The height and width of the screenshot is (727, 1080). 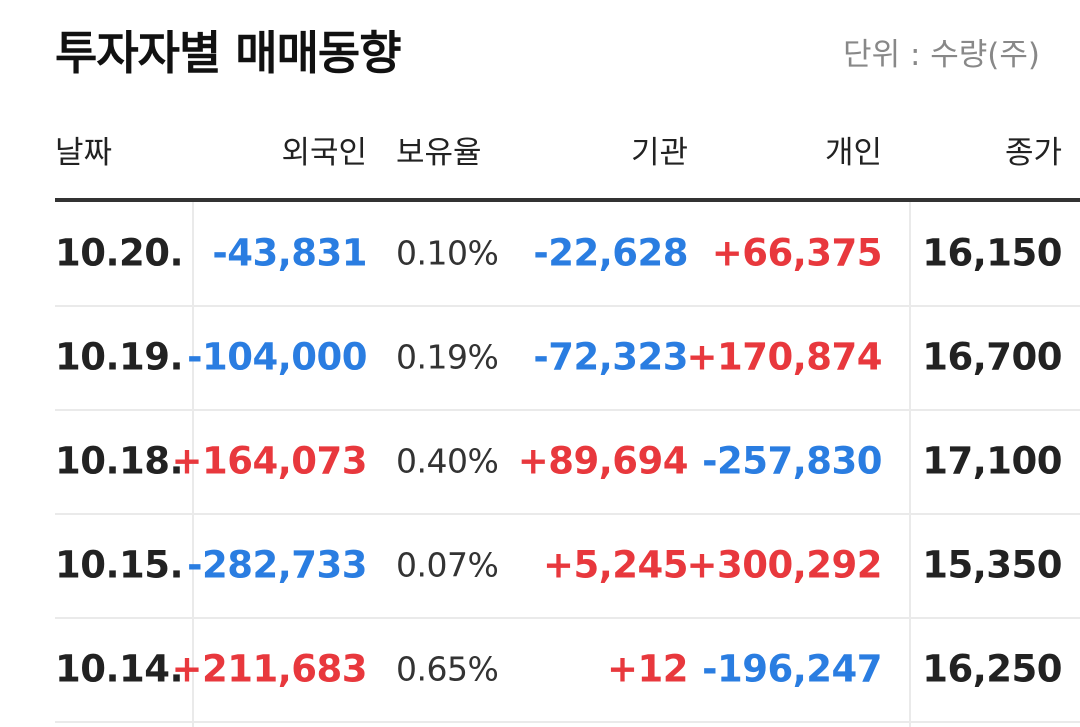 What do you see at coordinates (992, 461) in the screenshot?
I see `value-cell: 17,100` at bounding box center [992, 461].